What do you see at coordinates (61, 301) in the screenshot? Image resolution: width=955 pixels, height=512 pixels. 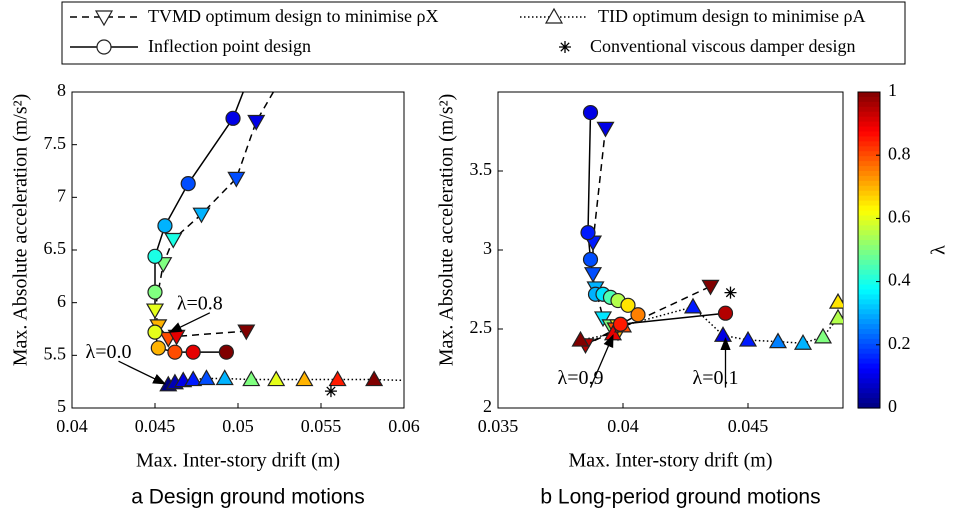 I see `y-tick-label: 6` at bounding box center [61, 301].